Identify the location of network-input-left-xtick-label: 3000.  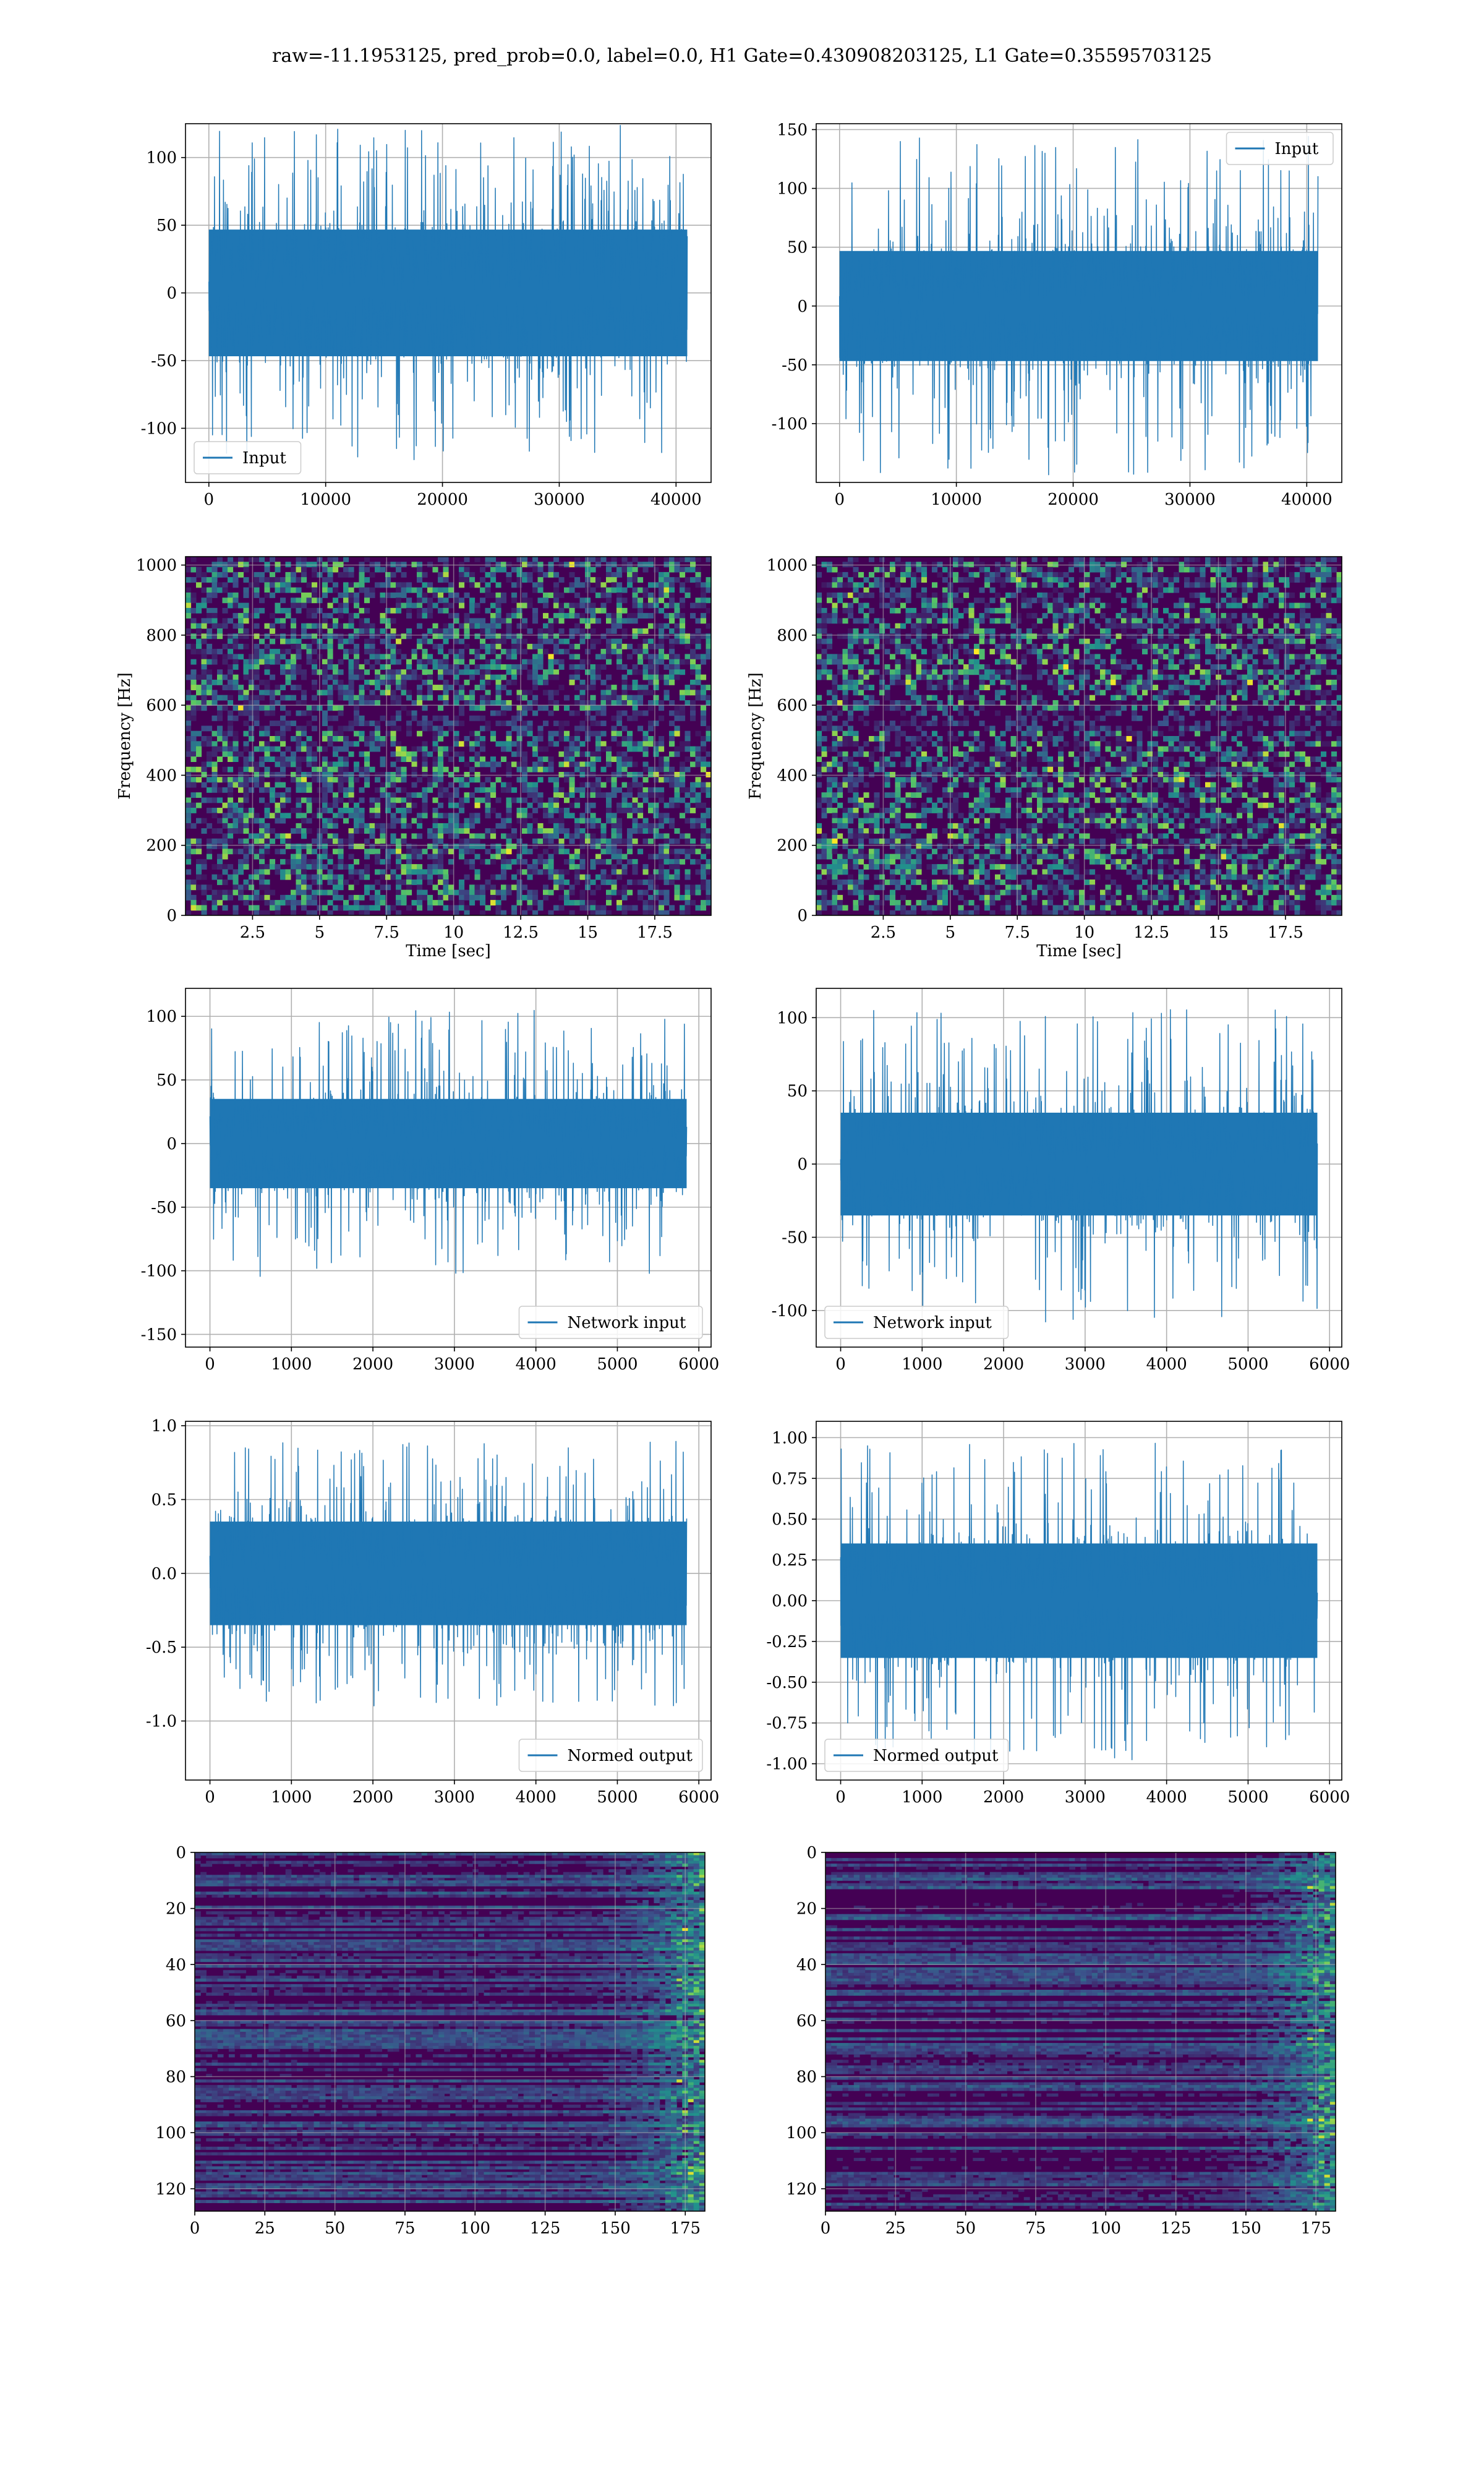
(454, 1365).